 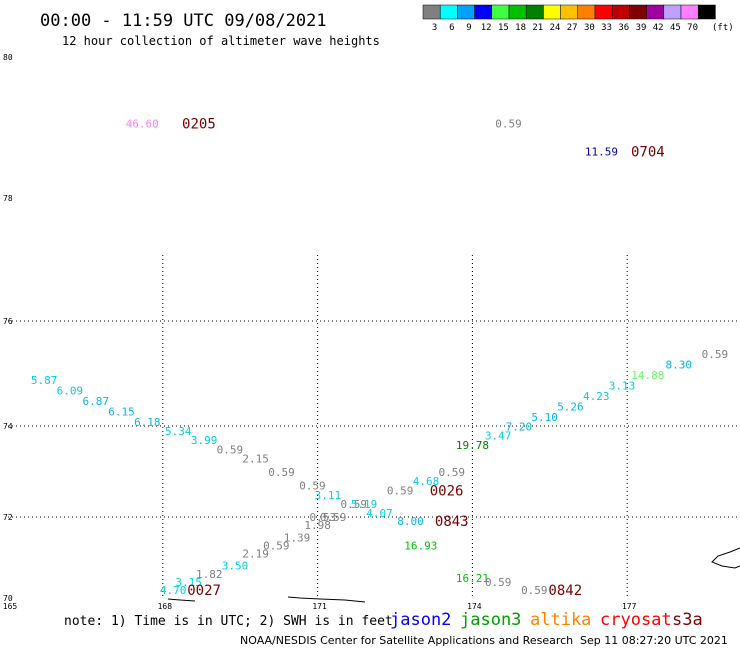 I want to click on wave-height-label: 14.88, so click(x=647, y=375).